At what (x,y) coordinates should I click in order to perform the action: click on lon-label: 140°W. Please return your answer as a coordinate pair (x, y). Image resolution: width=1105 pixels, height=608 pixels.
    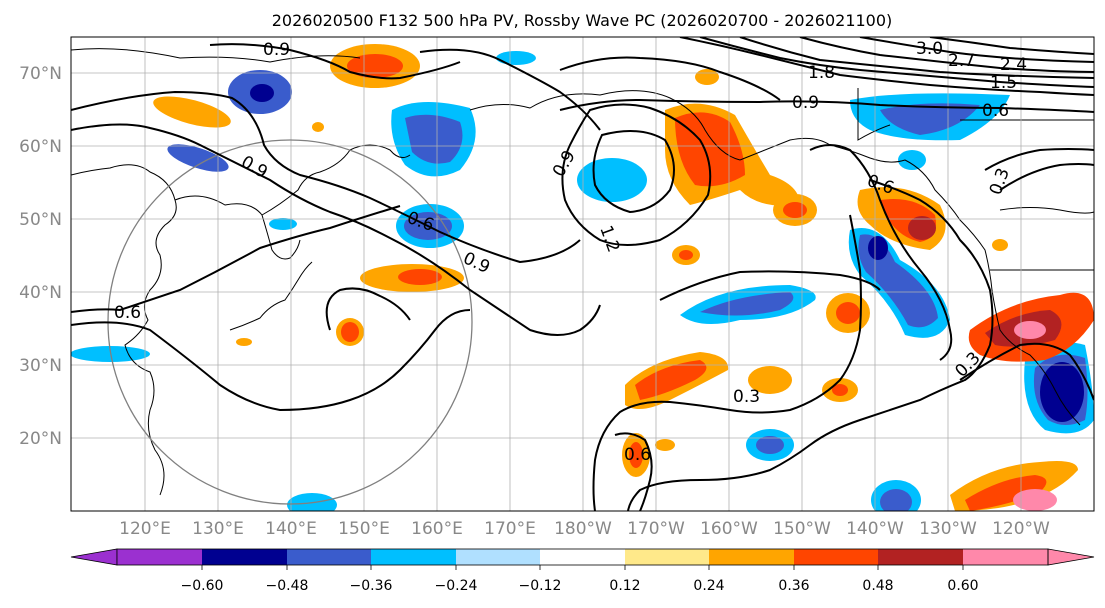
    Looking at the image, I should click on (875, 529).